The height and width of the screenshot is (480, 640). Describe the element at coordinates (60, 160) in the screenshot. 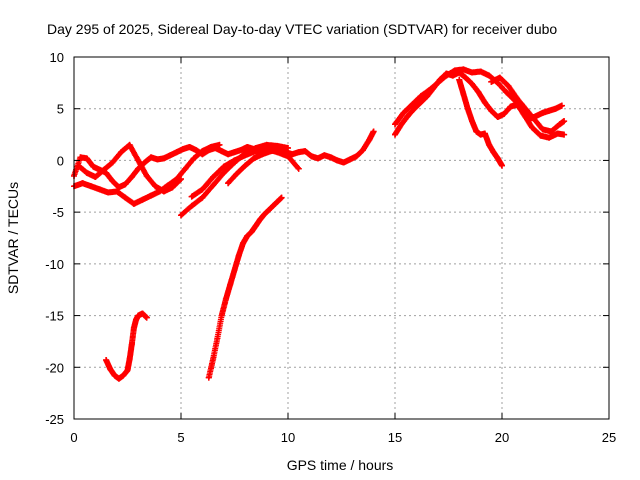

I see `y-tick-label: 0` at that location.